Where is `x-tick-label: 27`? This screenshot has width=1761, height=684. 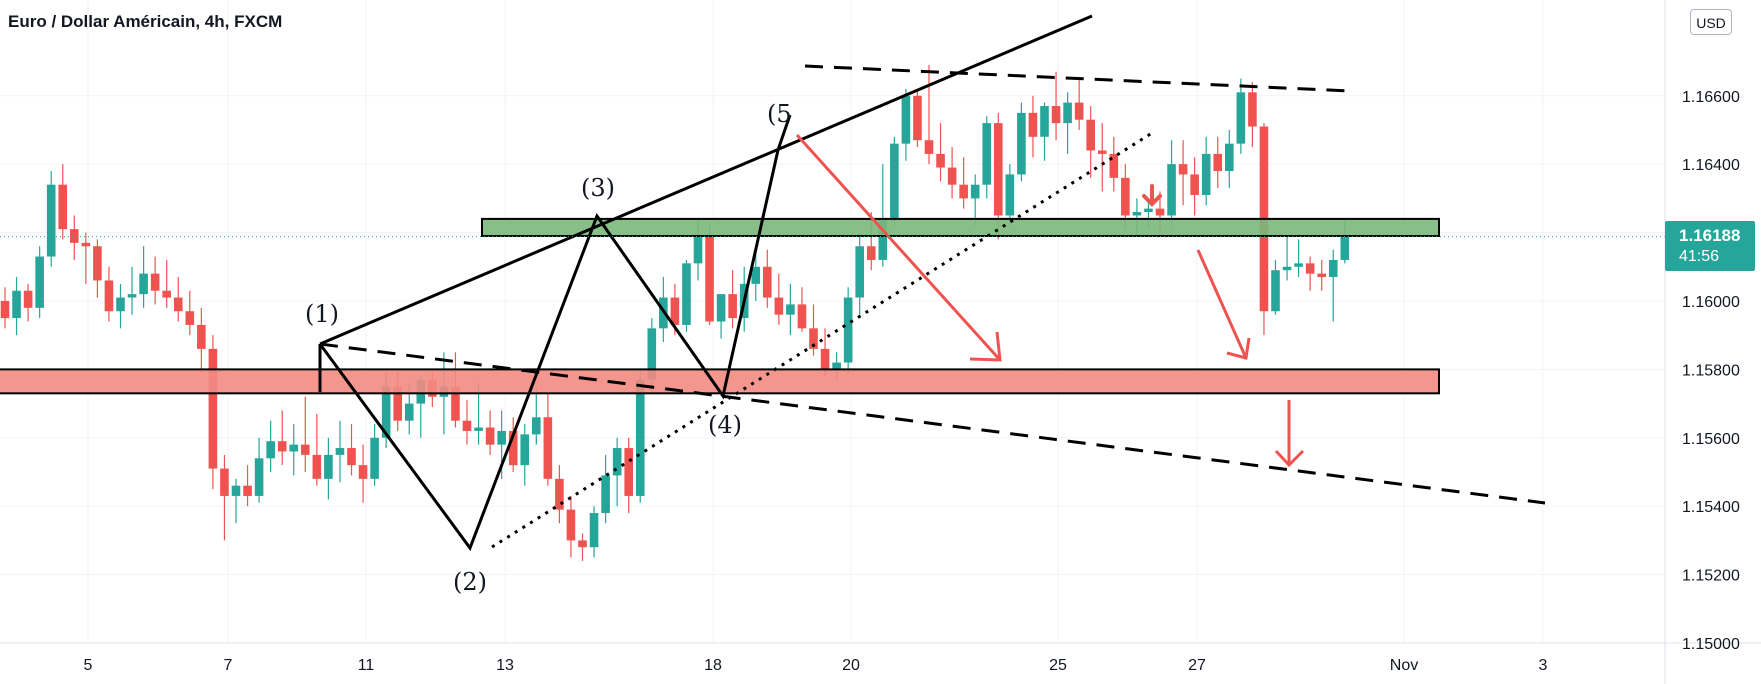 x-tick-label: 27 is located at coordinates (1197, 665).